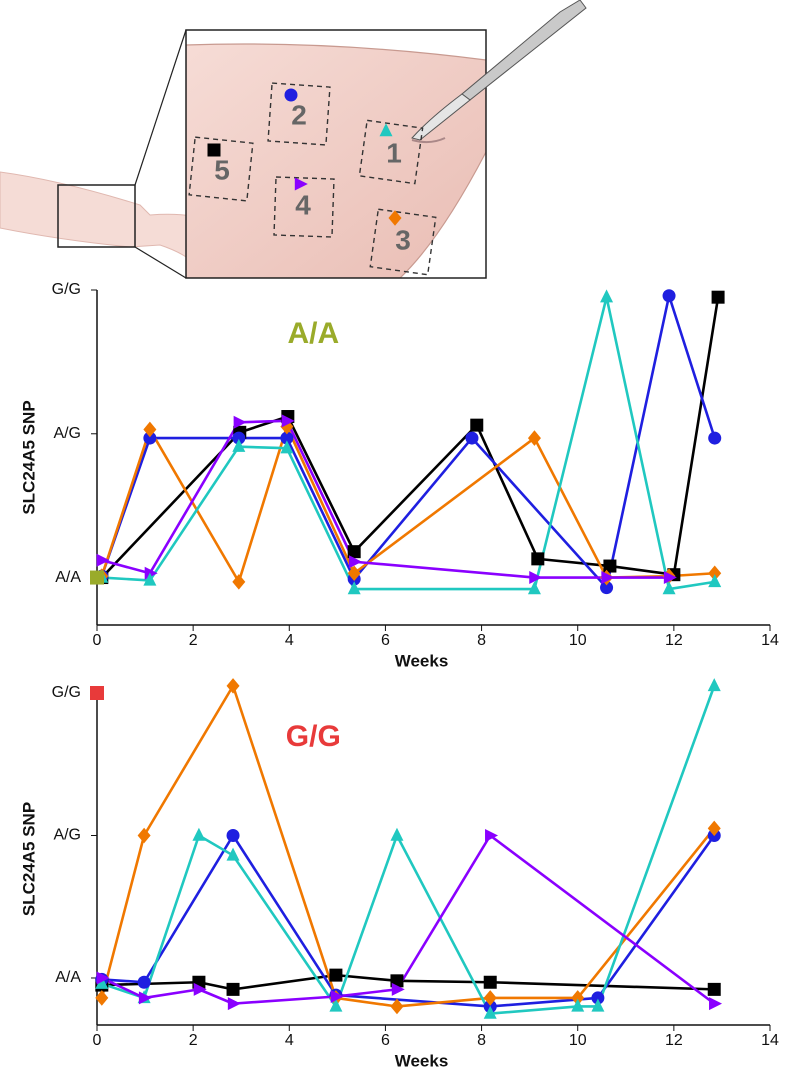  Describe the element at coordinates (96, 216) in the screenshot. I see `zoom-box` at that location.